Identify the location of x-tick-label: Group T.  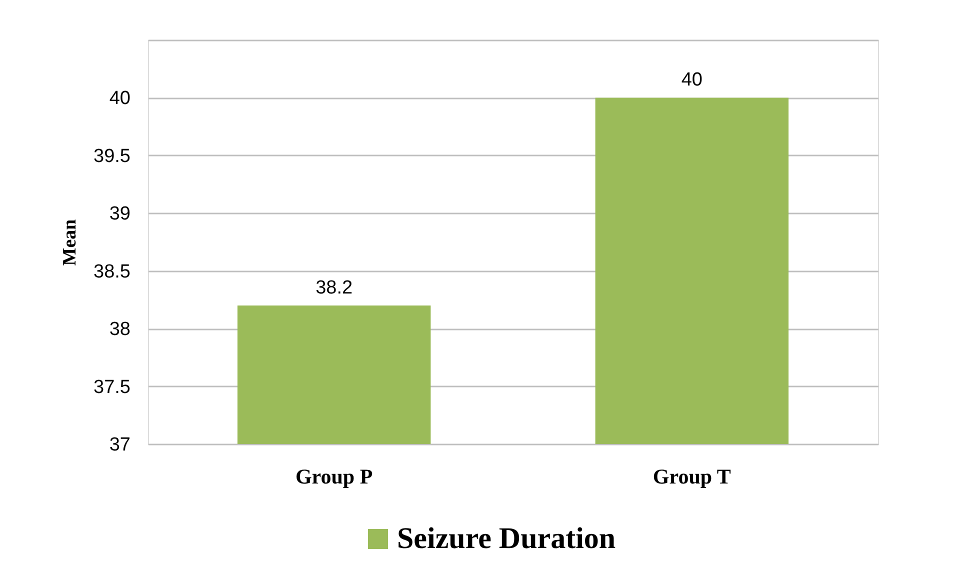
(691, 476).